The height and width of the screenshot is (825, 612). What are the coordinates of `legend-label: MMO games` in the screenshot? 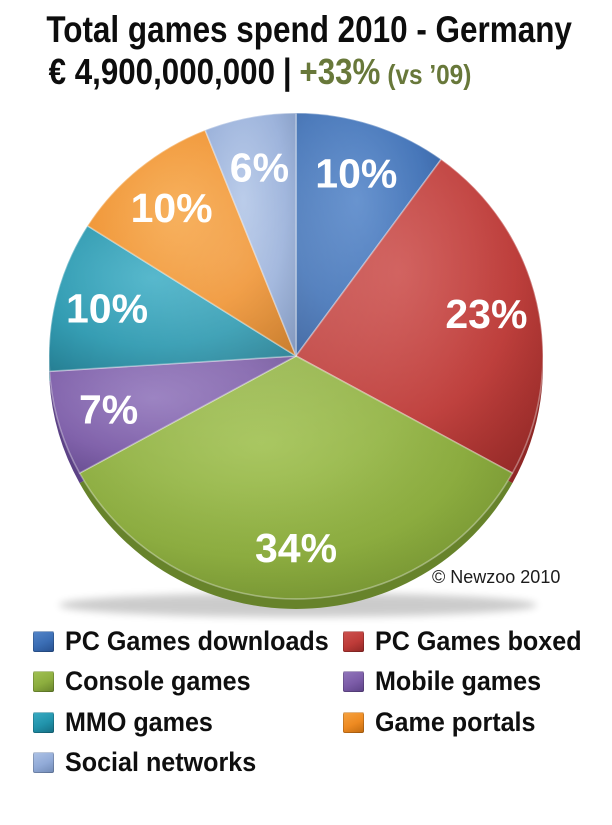 It's located at (139, 721).